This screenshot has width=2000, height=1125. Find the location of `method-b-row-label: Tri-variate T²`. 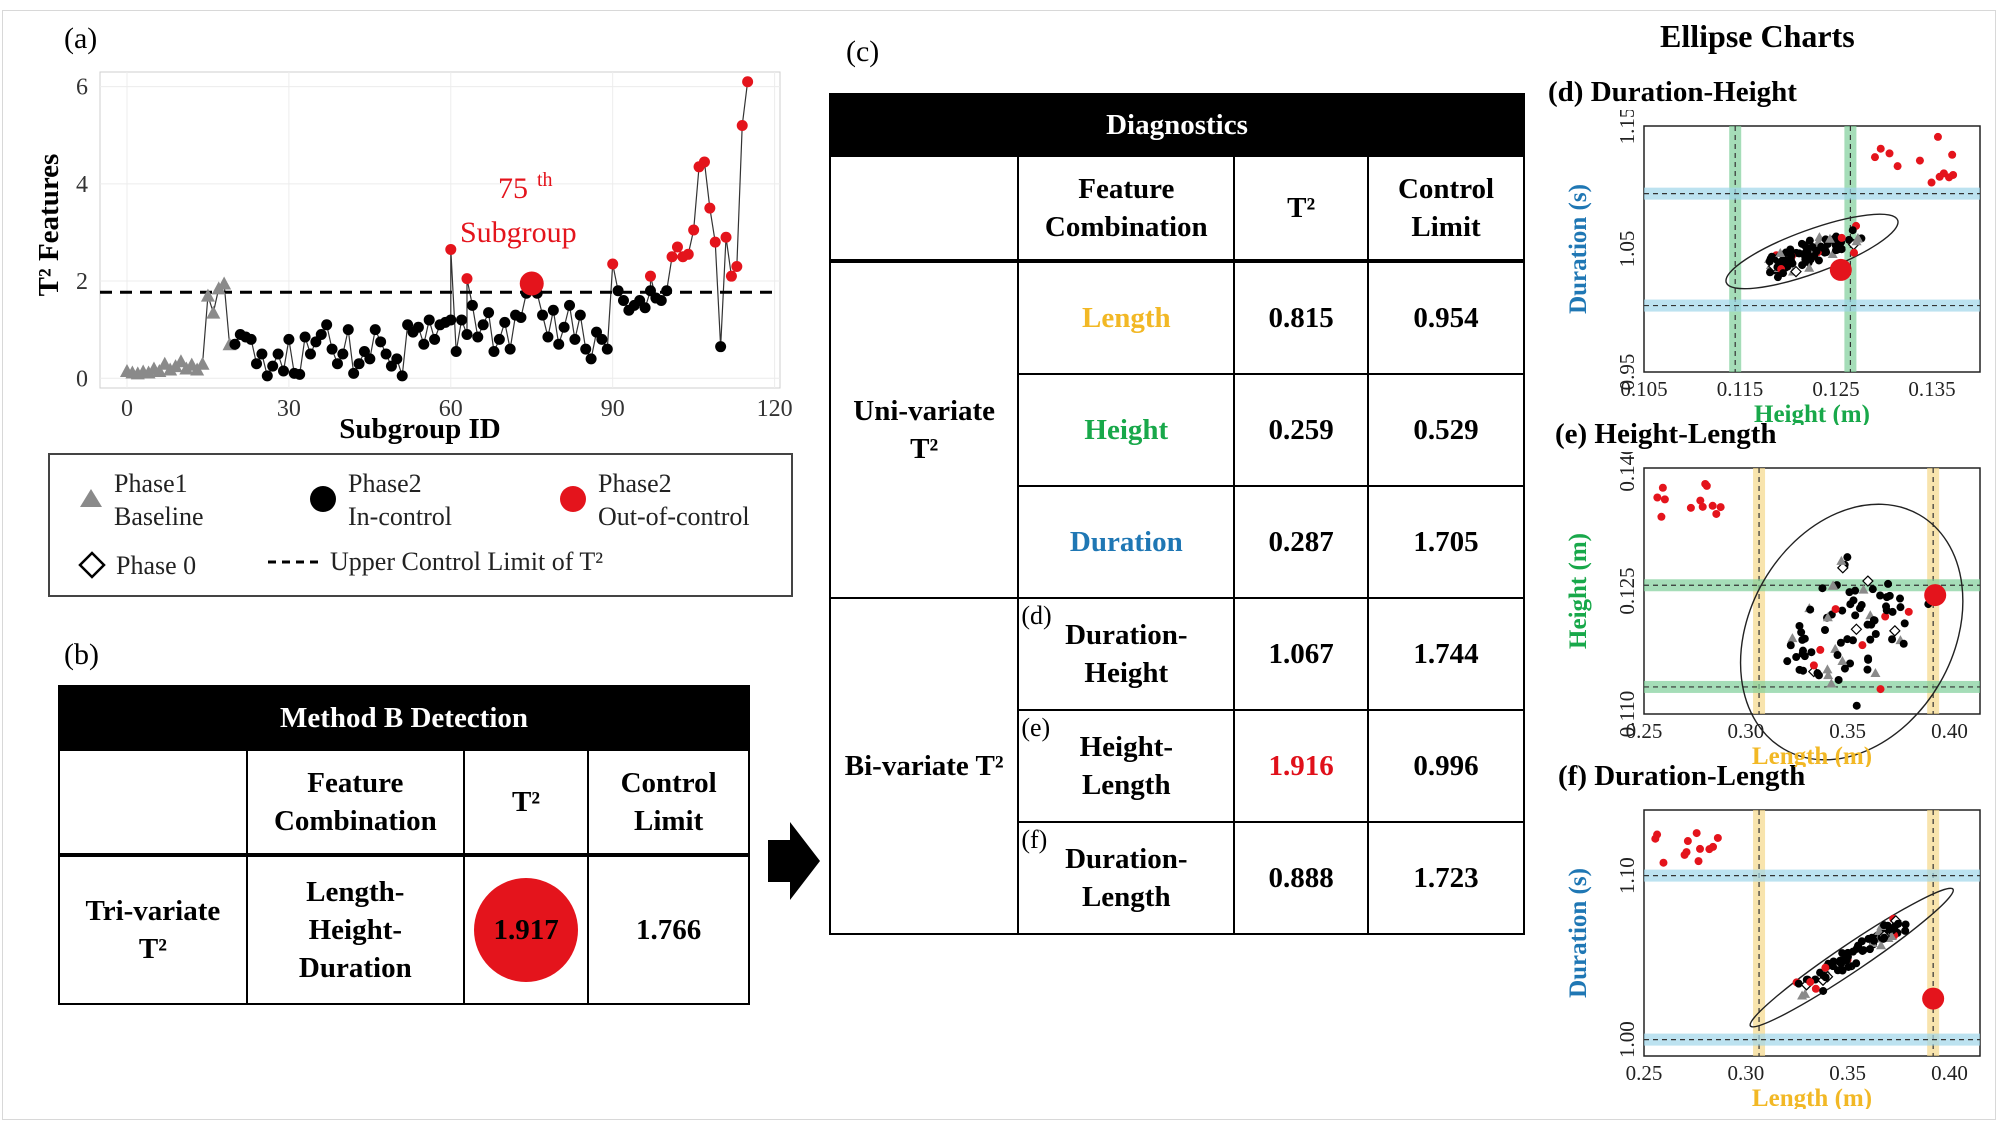

method-b-row-label: Tri-variate T² is located at coordinates (153, 929).